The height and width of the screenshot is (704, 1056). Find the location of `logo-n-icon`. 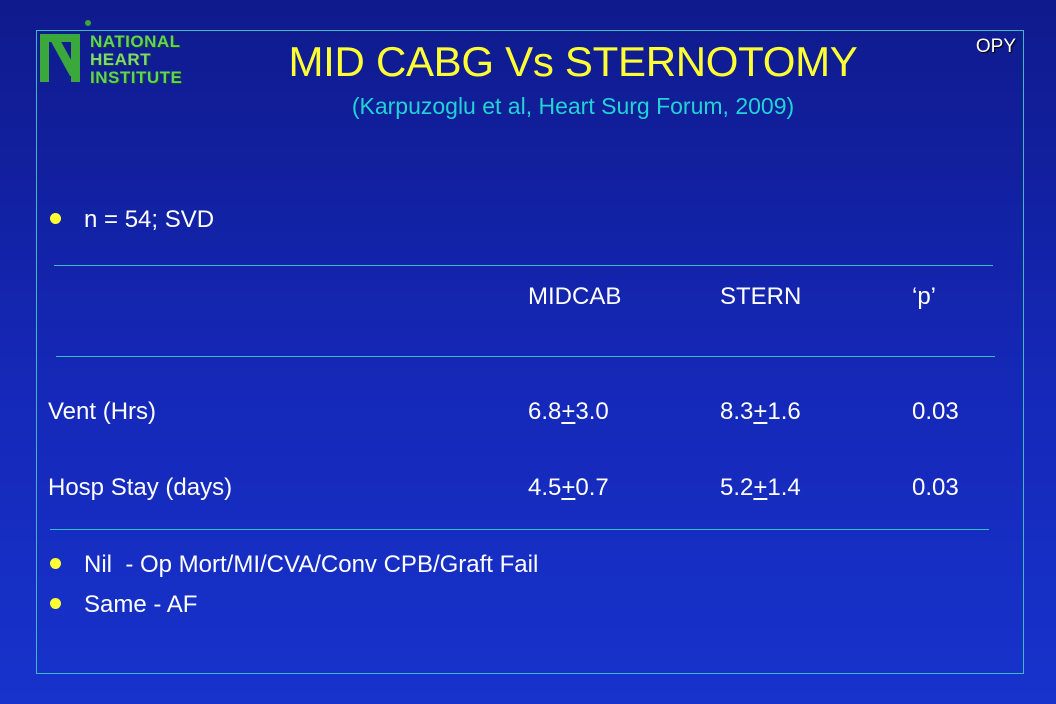

logo-n-icon is located at coordinates (65, 51).